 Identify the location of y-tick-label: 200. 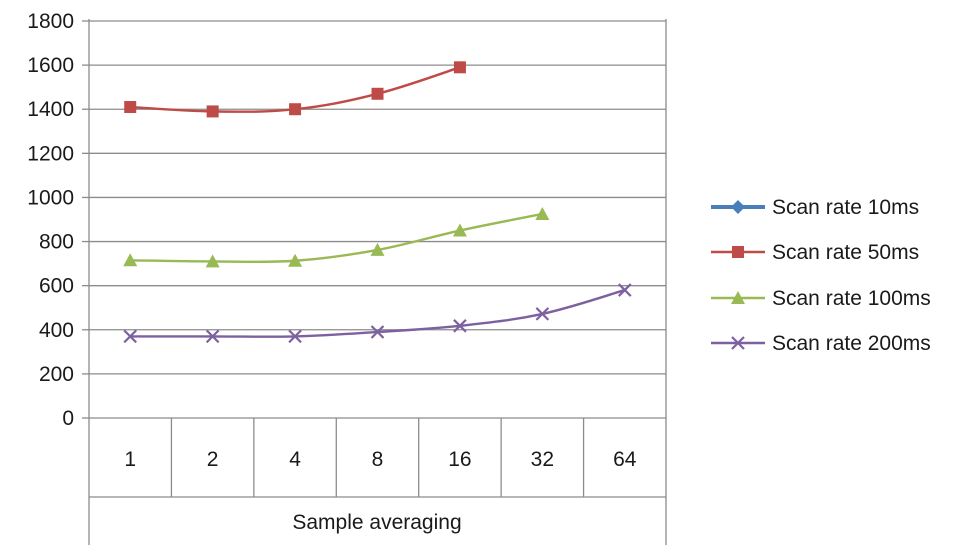
(56, 374).